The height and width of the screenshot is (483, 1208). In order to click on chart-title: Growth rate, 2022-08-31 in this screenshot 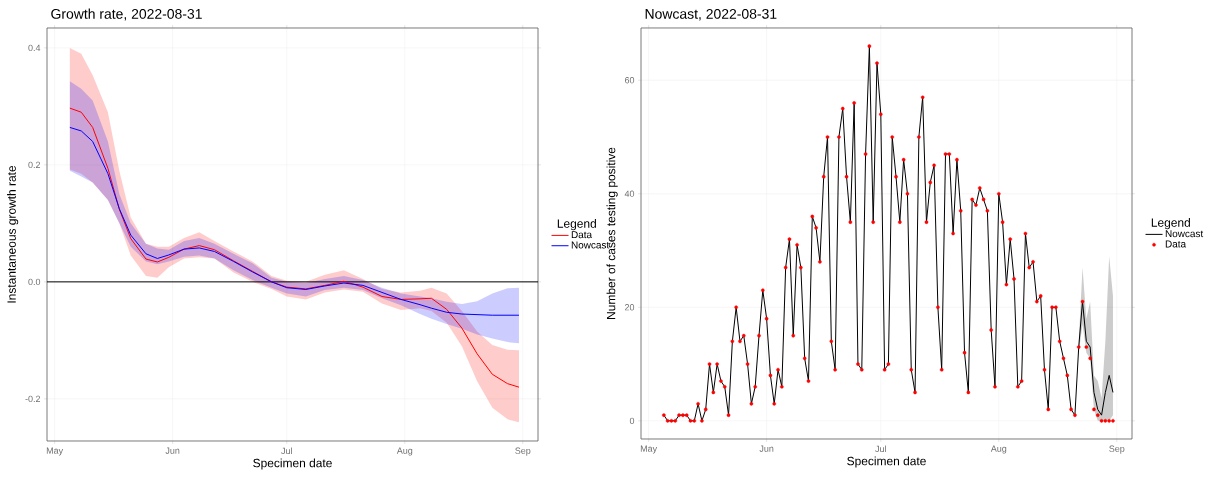, I will do `click(126, 14)`.